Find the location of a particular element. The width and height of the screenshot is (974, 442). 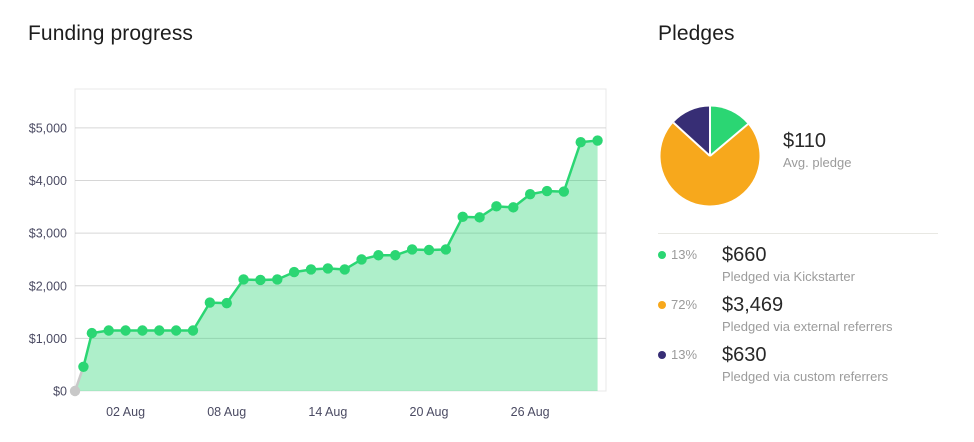

kickstarter-percent: 13% is located at coordinates (684, 254).